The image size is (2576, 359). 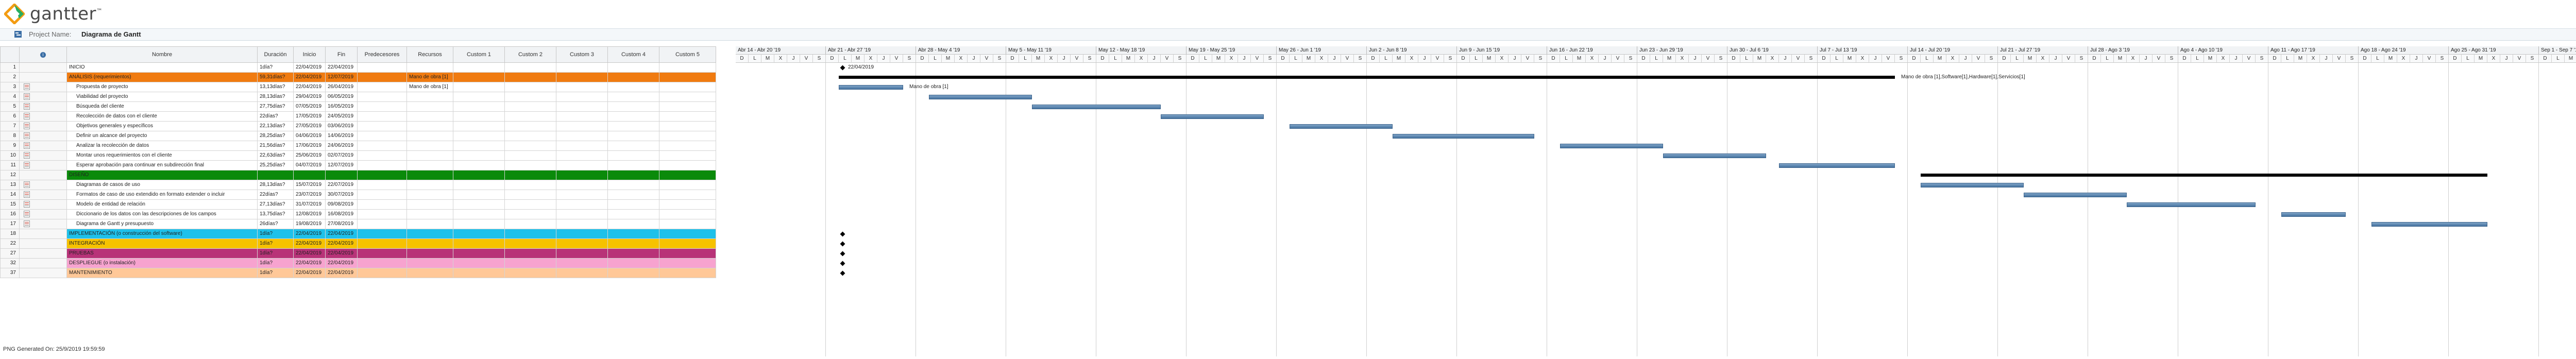 I want to click on resources-cell: Mano de obra [1], so click(x=430, y=77).